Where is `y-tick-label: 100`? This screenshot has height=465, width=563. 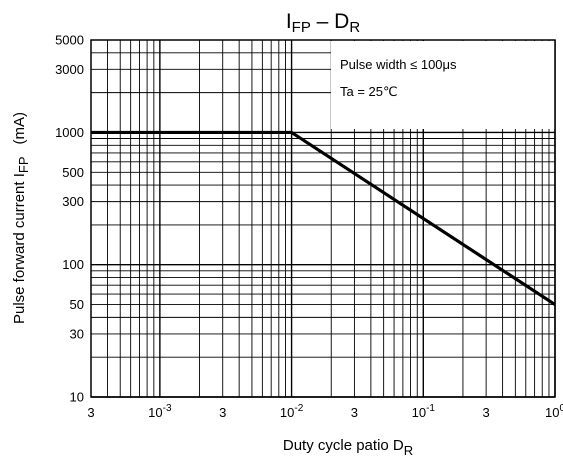 y-tick-label: 100 is located at coordinates (73, 264).